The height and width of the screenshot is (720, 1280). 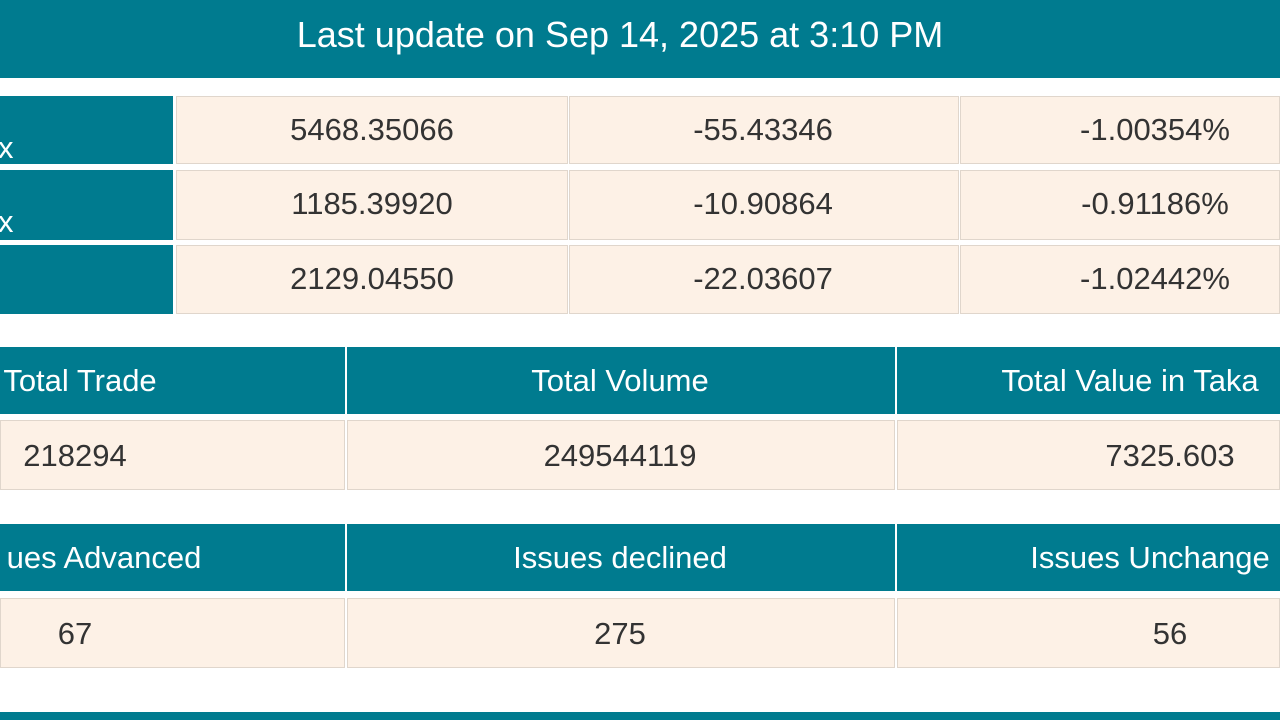 What do you see at coordinates (1150, 557) in the screenshot?
I see `table-header: Issues Unchange` at bounding box center [1150, 557].